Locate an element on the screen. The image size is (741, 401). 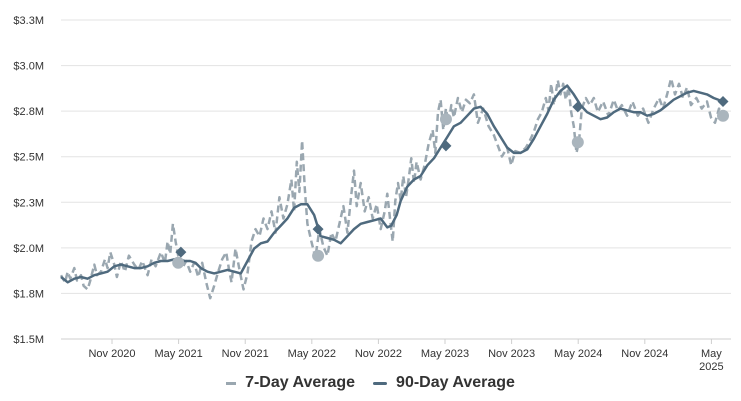
y-tick-label: $2.0M is located at coordinates (28, 249).